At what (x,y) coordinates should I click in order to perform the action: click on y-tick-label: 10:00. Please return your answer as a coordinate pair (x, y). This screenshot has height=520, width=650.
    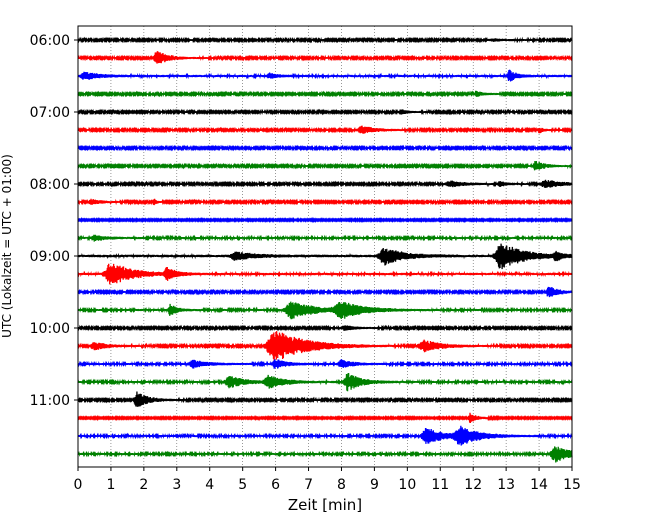
    Looking at the image, I should click on (50, 329).